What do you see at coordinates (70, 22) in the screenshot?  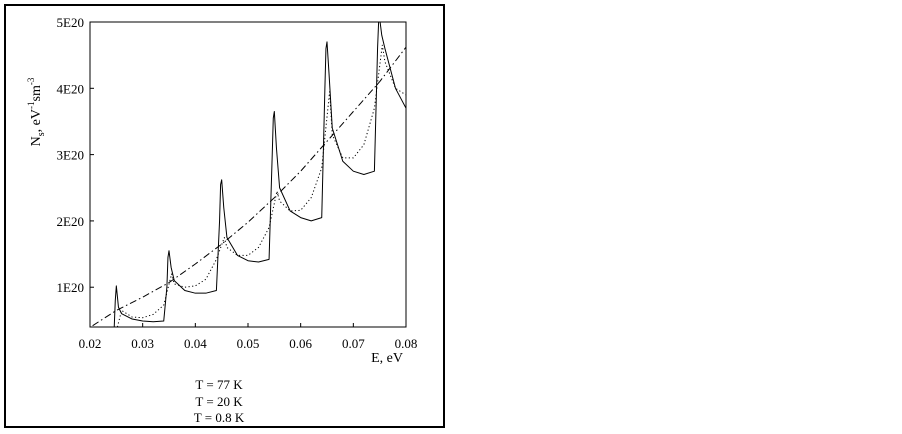 I see `y-tick-label: 5E20` at bounding box center [70, 22].